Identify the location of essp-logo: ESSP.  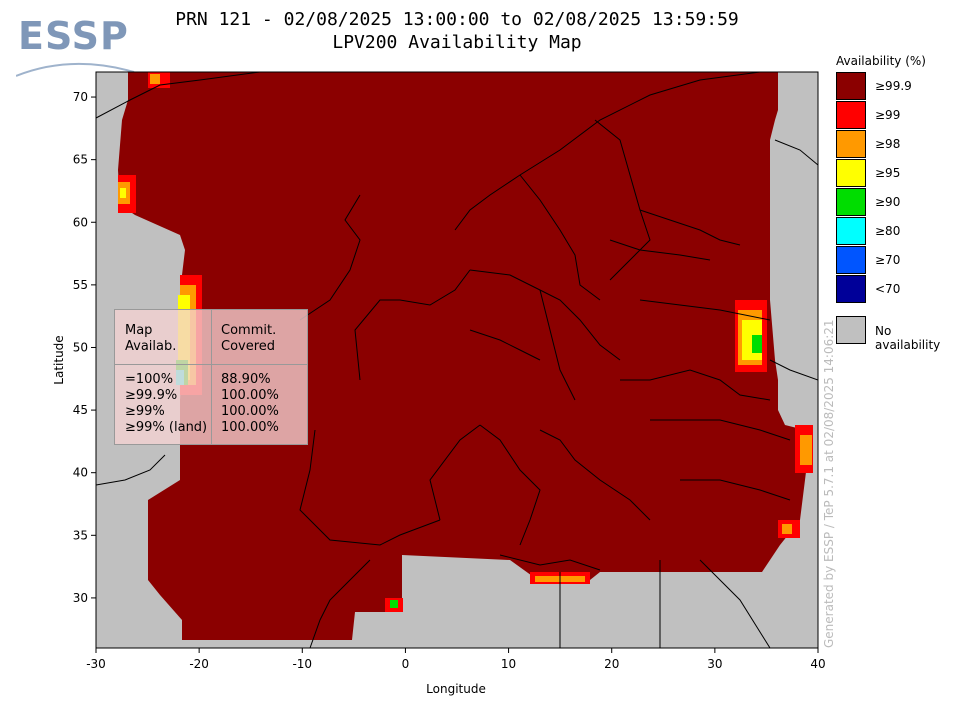
(76, 49).